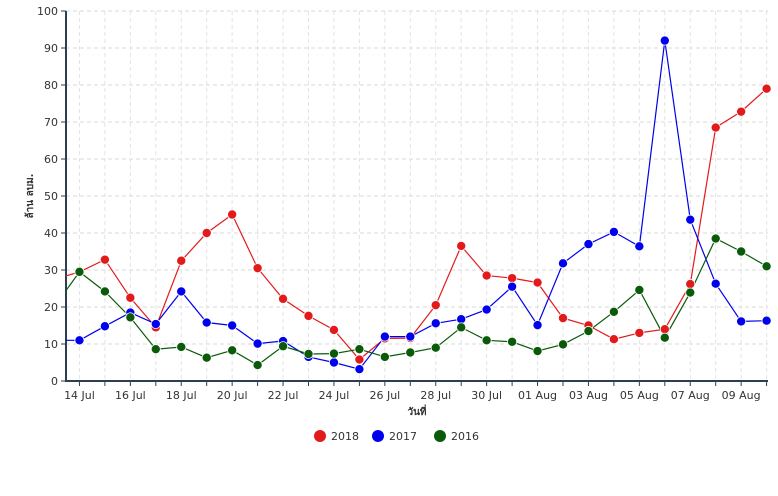 The image size is (778, 496). What do you see at coordinates (181, 395) in the screenshot?
I see `x-tick-label: 18 Jul` at bounding box center [181, 395].